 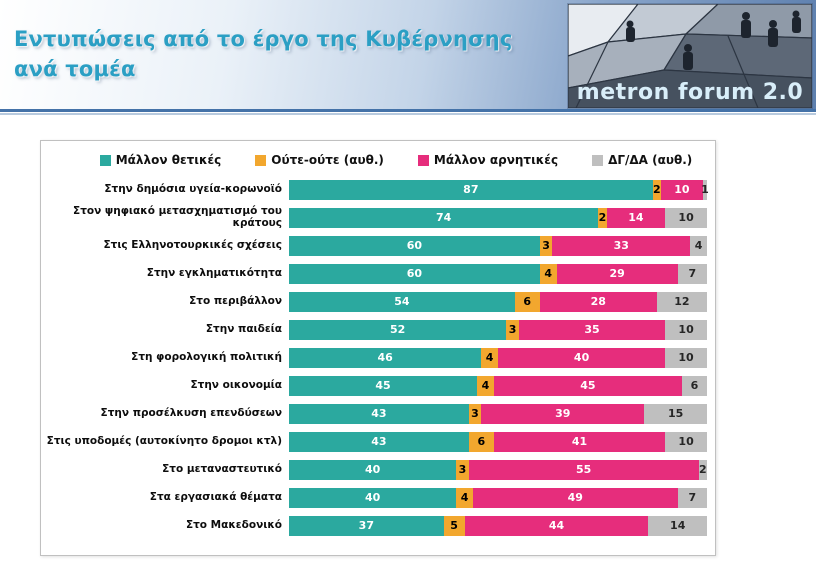 I want to click on bar-value-label: 52, so click(x=398, y=329).